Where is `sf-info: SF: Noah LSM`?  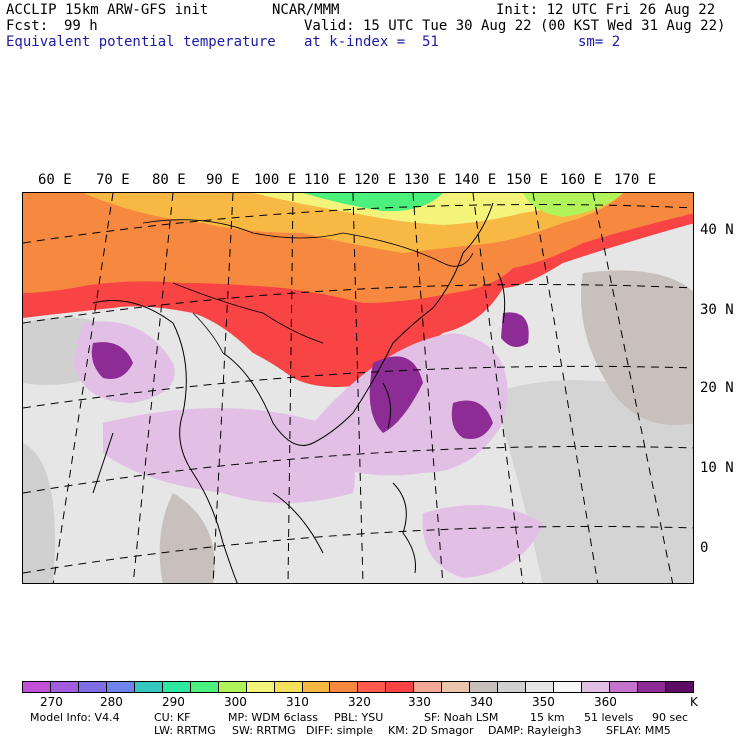 sf-info: SF: Noah LSM is located at coordinates (461, 717).